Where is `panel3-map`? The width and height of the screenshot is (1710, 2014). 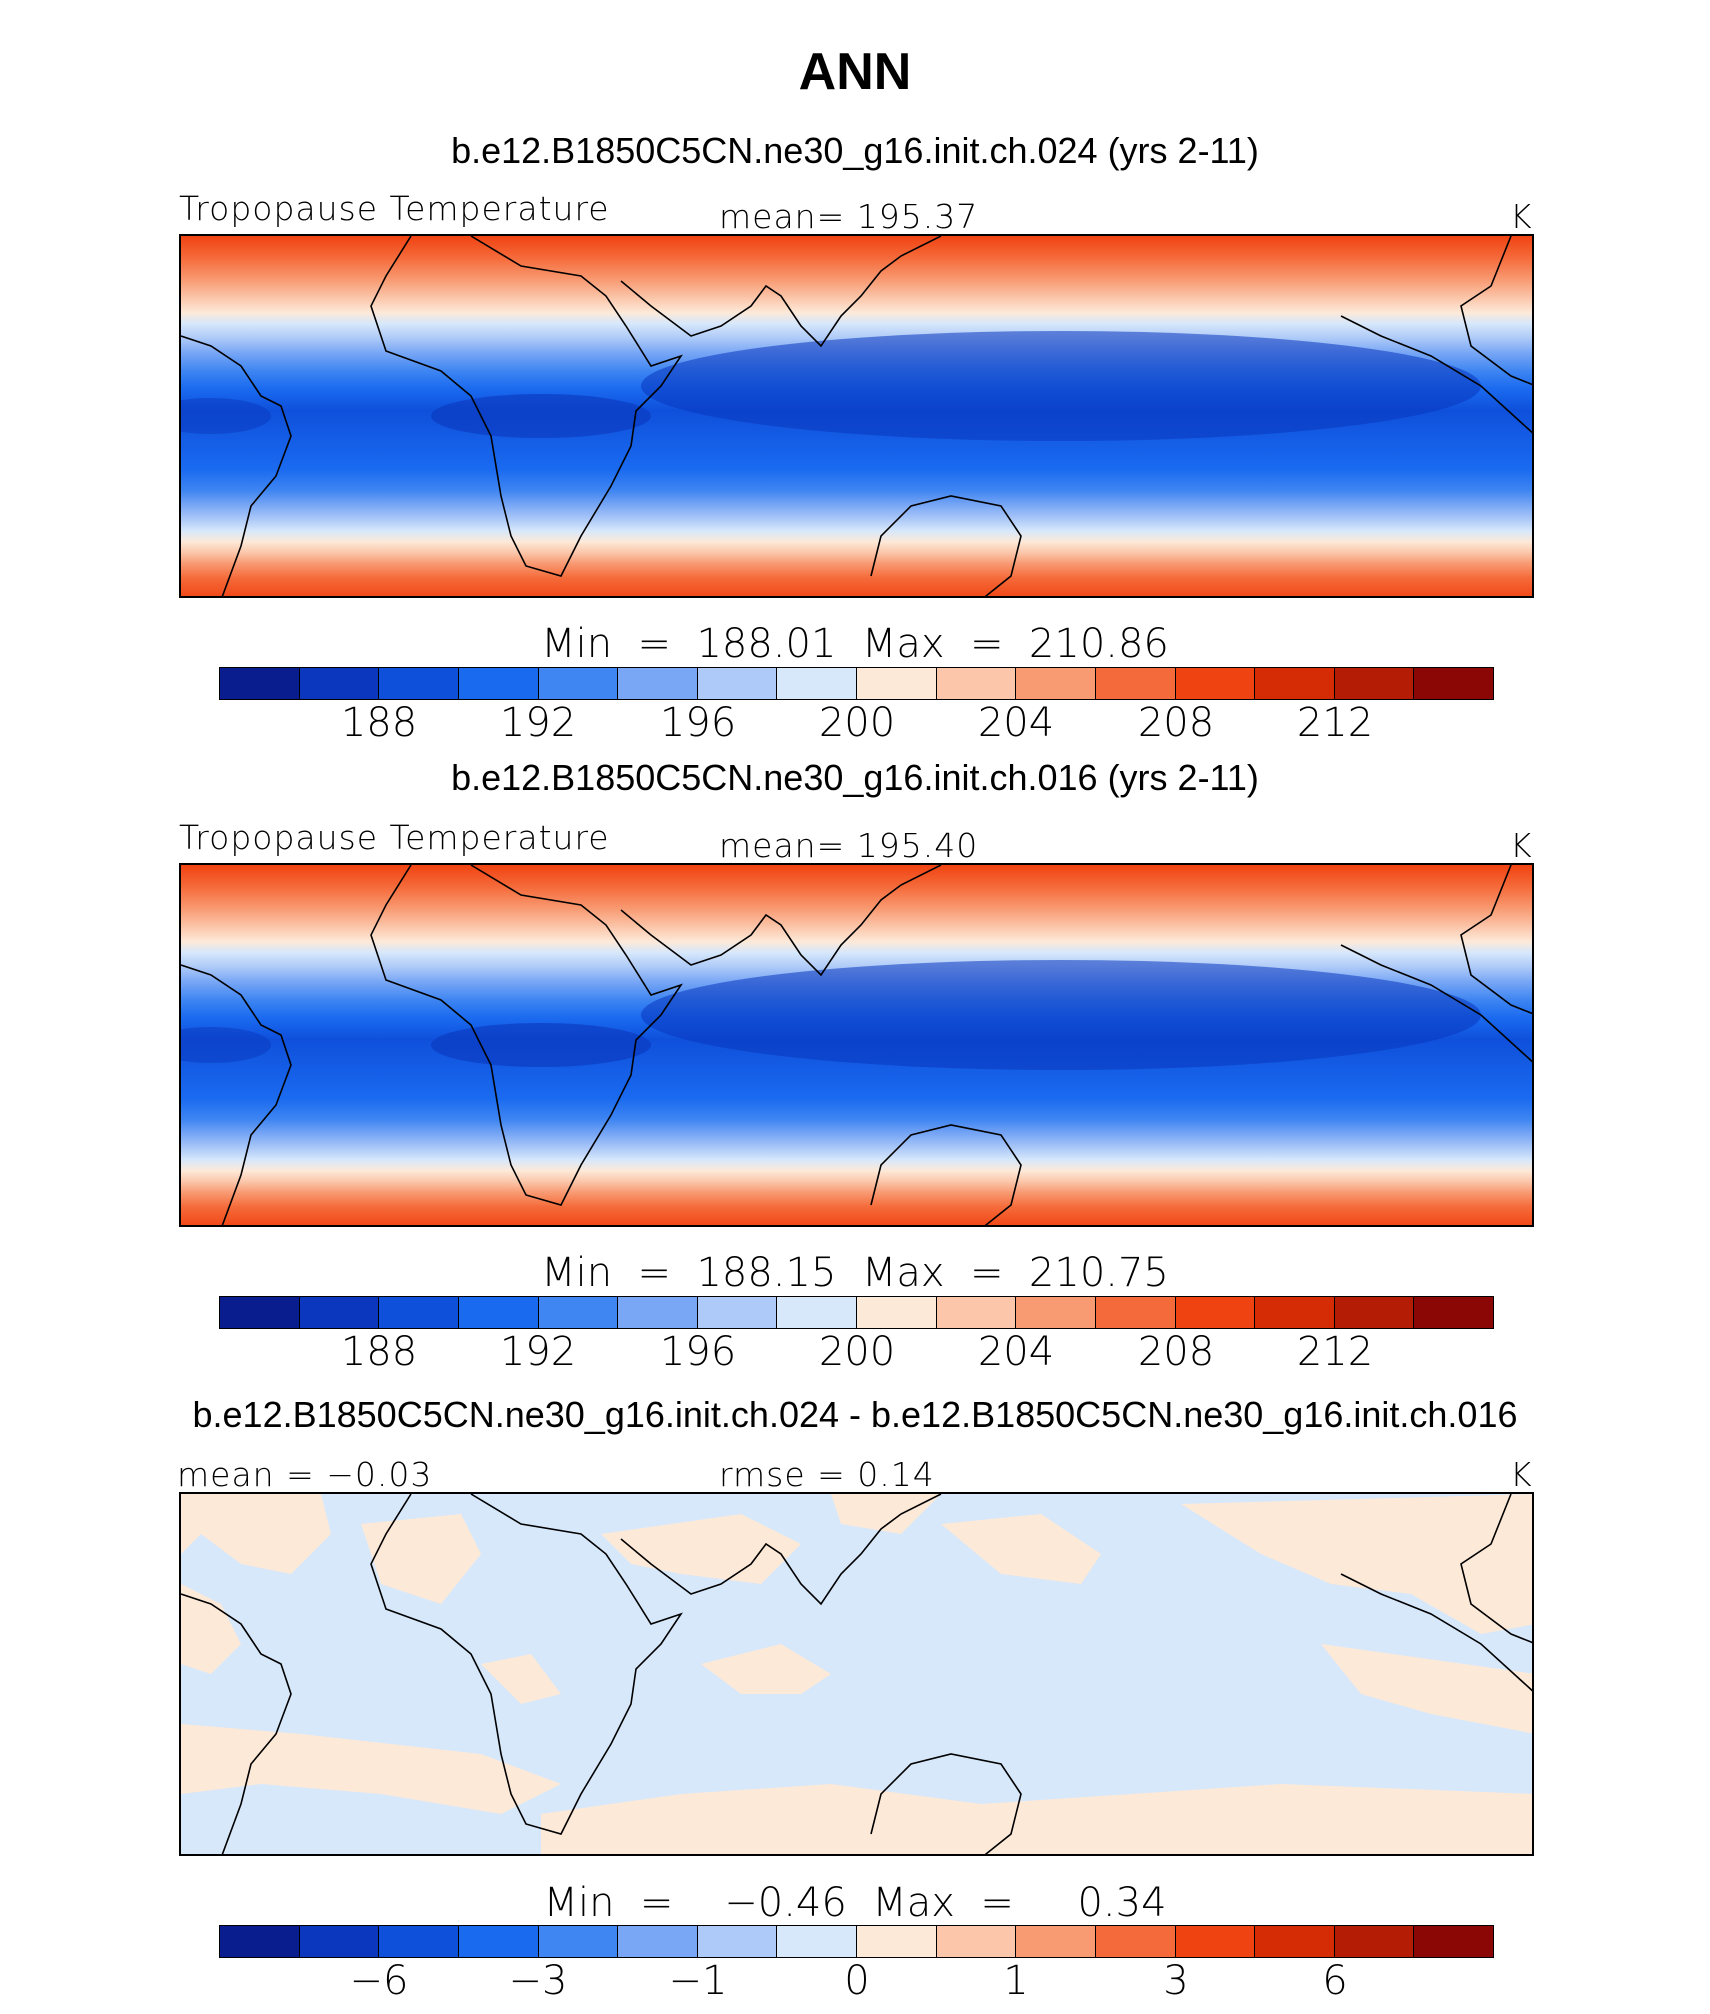 panel3-map is located at coordinates (856, 1674).